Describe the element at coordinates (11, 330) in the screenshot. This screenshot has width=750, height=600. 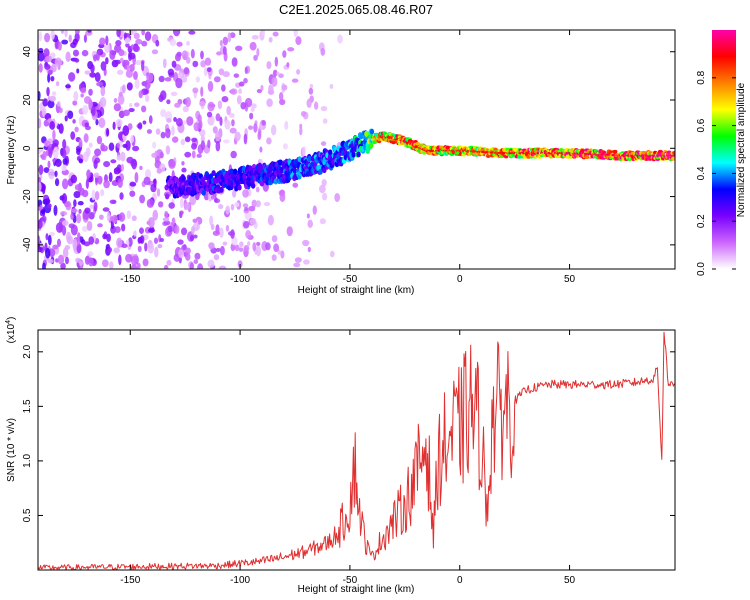
I see `svg-text: (x104)` at that location.